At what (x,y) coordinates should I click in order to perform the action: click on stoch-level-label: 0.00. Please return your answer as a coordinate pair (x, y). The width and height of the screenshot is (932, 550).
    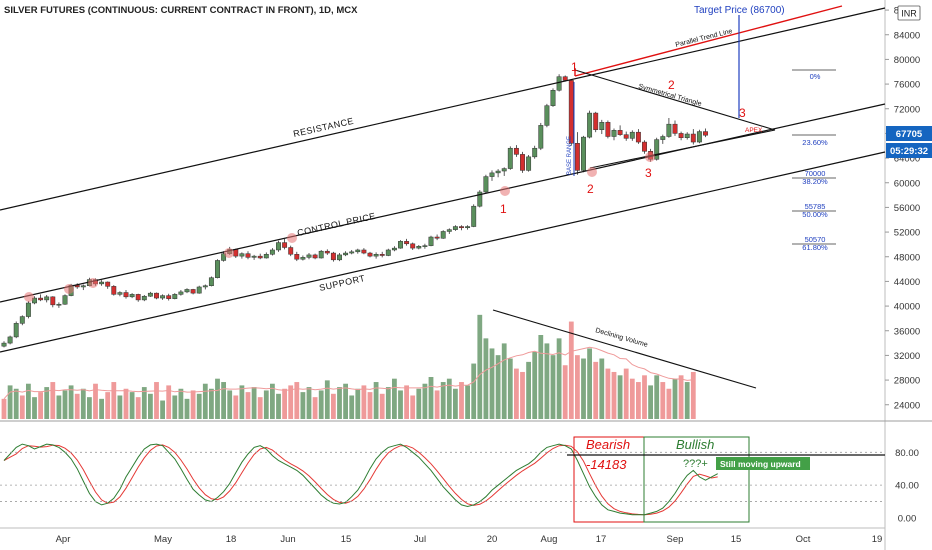
    Looking at the image, I should click on (907, 519).